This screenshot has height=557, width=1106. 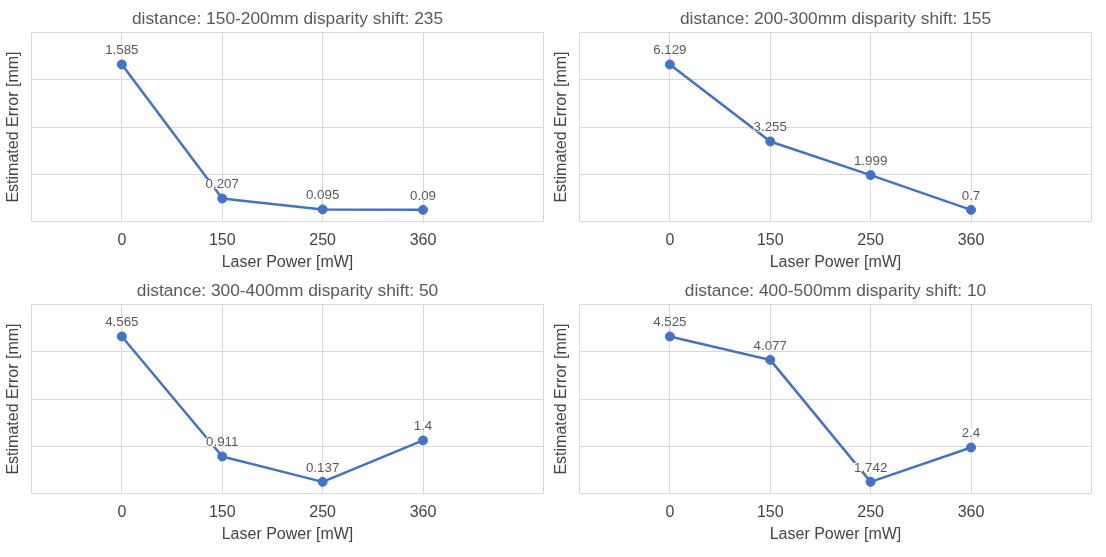 What do you see at coordinates (835, 17) in the screenshot?
I see `chart-title: distance: 200-300mm disparity shift: 155` at bounding box center [835, 17].